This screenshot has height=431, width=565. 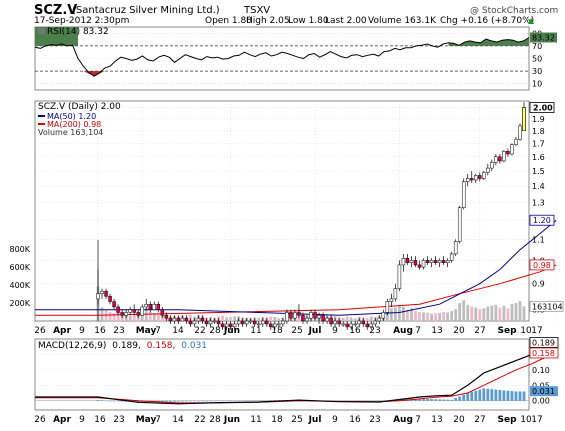 I want to click on x-axis-top-label: 27, so click(x=479, y=331).